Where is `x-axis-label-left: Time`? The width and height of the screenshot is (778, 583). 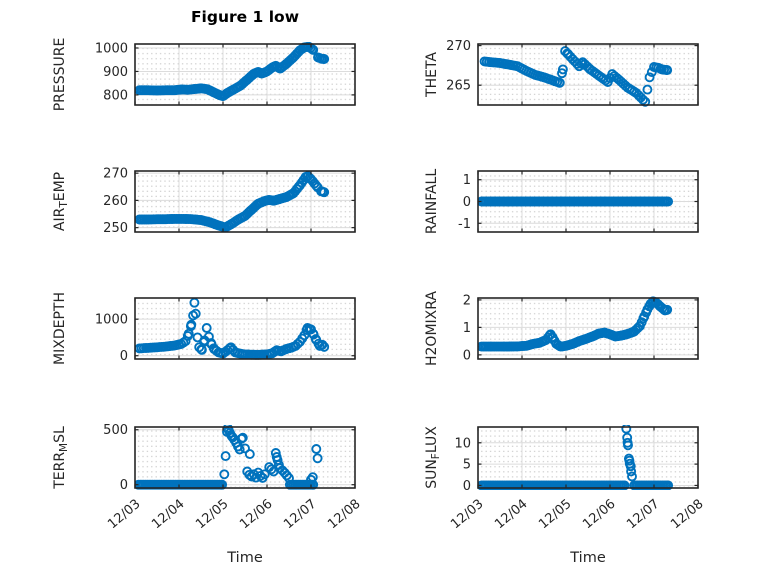
x-axis-label-left: Time is located at coordinates (245, 558).